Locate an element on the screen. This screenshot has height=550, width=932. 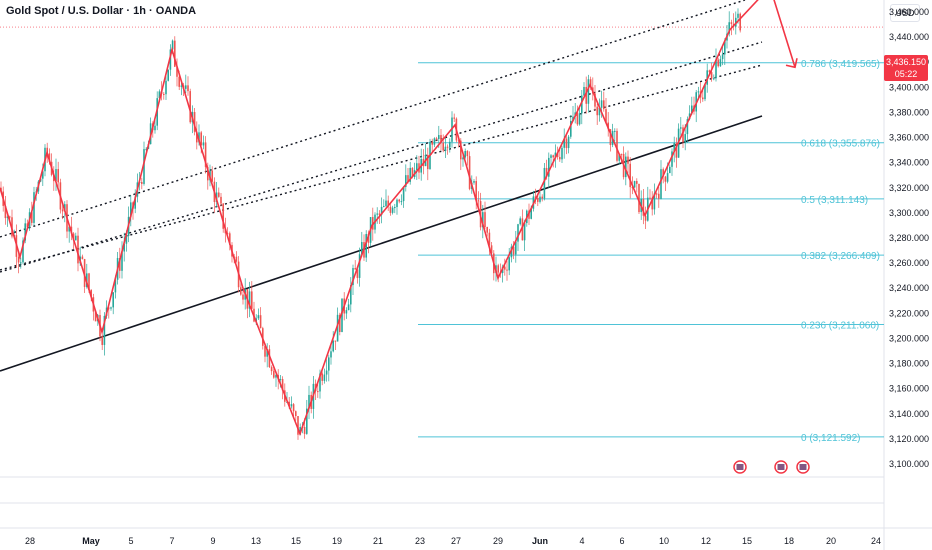
y-tick-label: 3,260.000 is located at coordinates (909, 263).